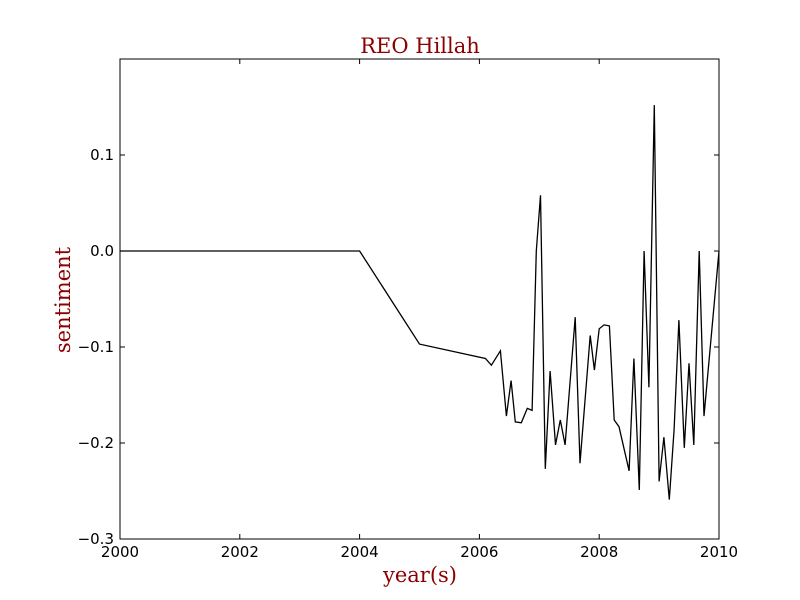  What do you see at coordinates (96, 347) in the screenshot?
I see `y-tick-label: −0.1` at bounding box center [96, 347].